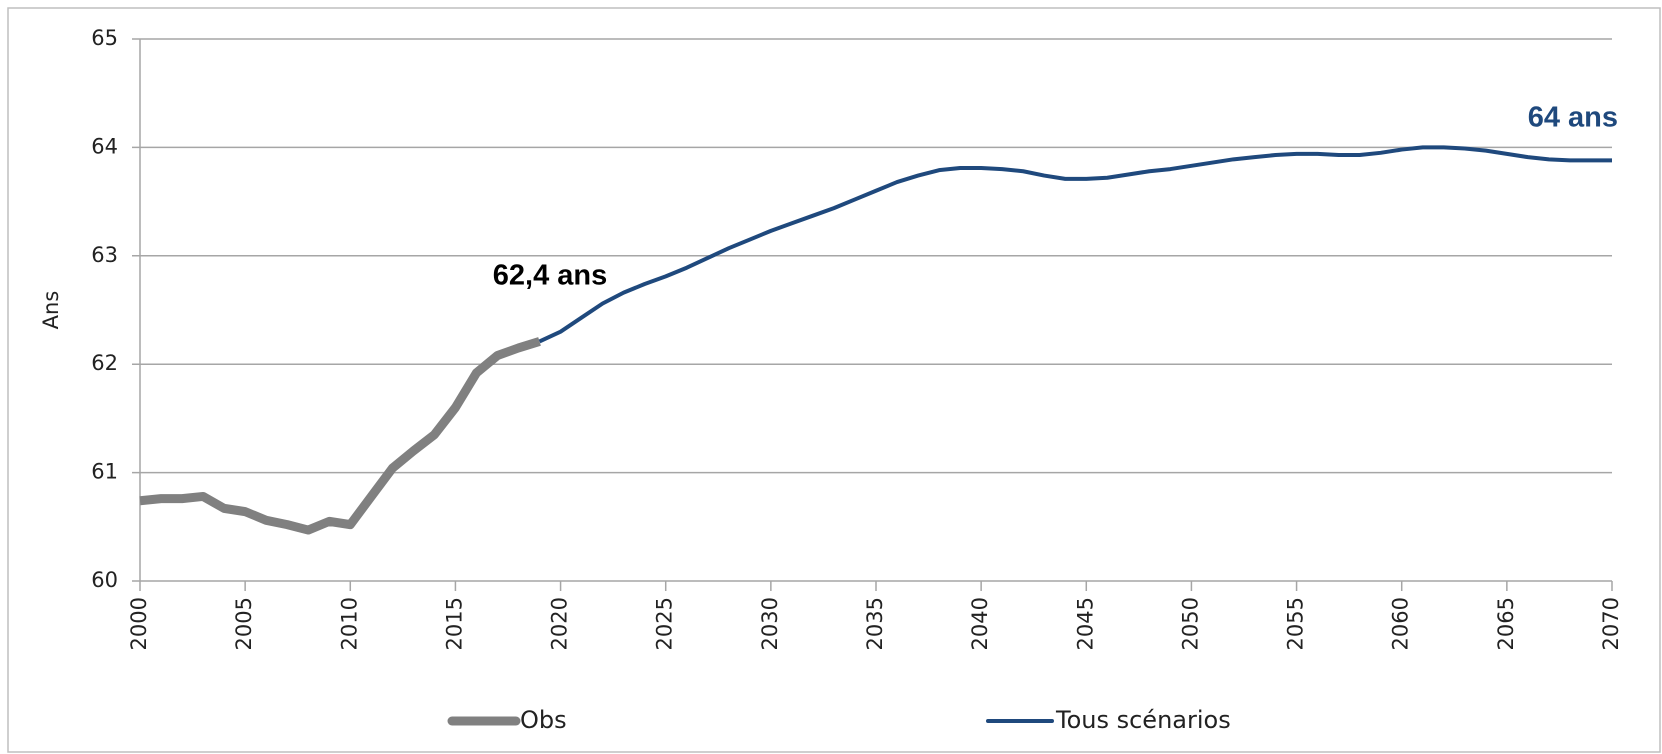  What do you see at coordinates (665, 623) in the screenshot?
I see `x-tick-label: 2025` at bounding box center [665, 623].